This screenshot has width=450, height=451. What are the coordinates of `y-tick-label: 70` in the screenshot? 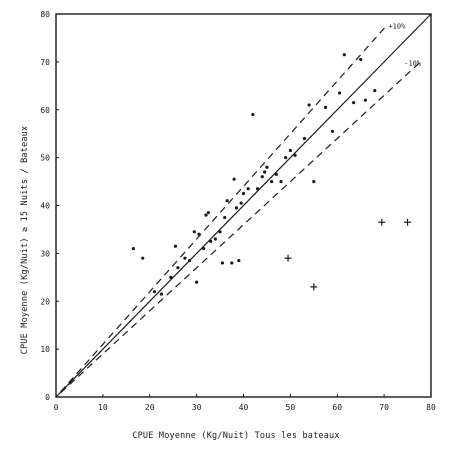 It's located at (45, 62).